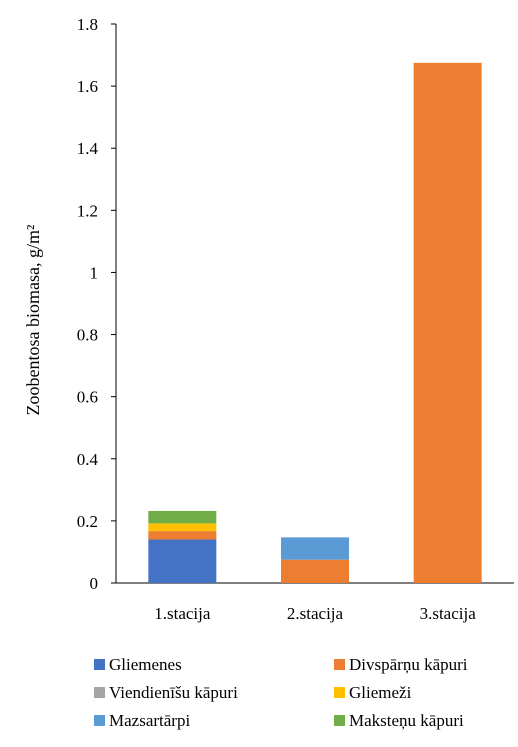 This screenshot has width=518, height=747. What do you see at coordinates (87, 397) in the screenshot?
I see `y-tick-label: 0.6` at bounding box center [87, 397].